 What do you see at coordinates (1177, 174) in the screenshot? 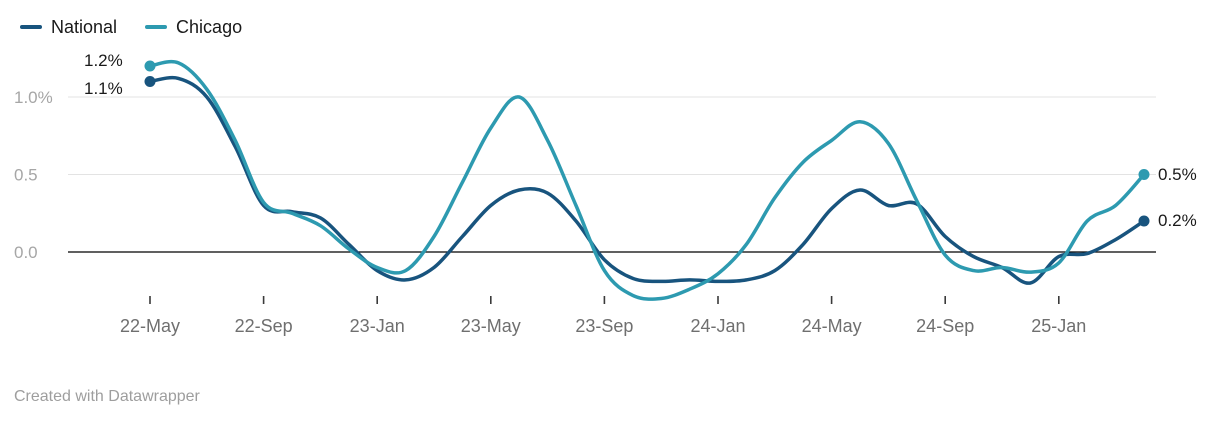
I see `end-value-label-chicago: 0.5%` at bounding box center [1177, 174].